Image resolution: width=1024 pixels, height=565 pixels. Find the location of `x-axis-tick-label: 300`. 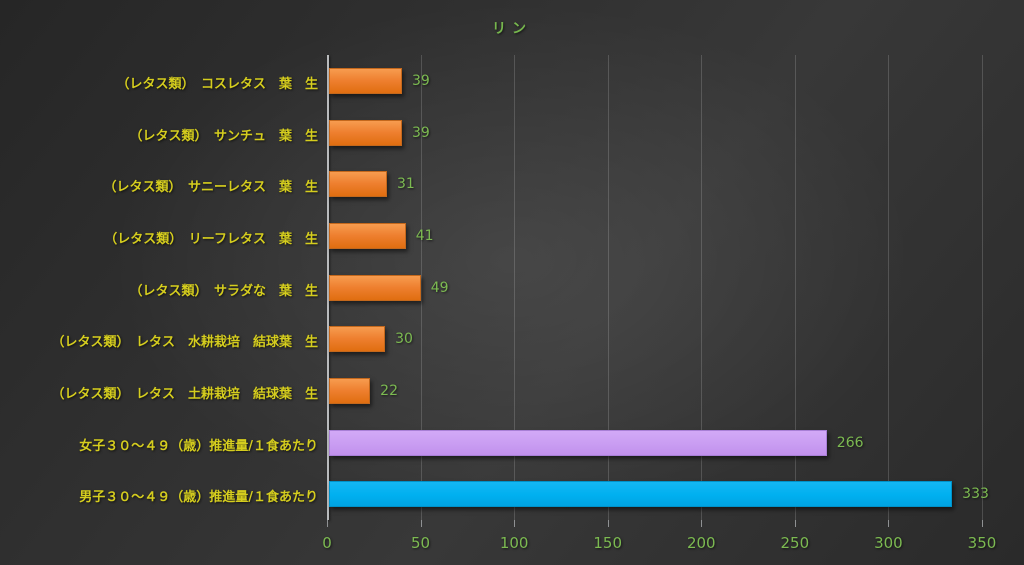

x-axis-tick-label: 300 is located at coordinates (888, 543).